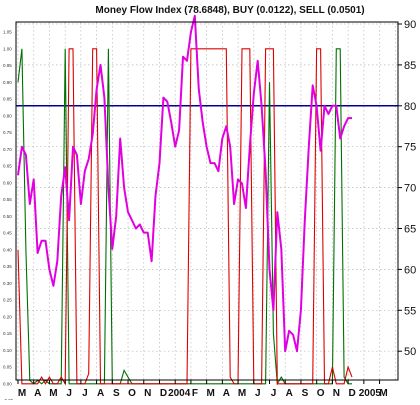  I want to click on x-tick-label: 2005, so click(370, 393).